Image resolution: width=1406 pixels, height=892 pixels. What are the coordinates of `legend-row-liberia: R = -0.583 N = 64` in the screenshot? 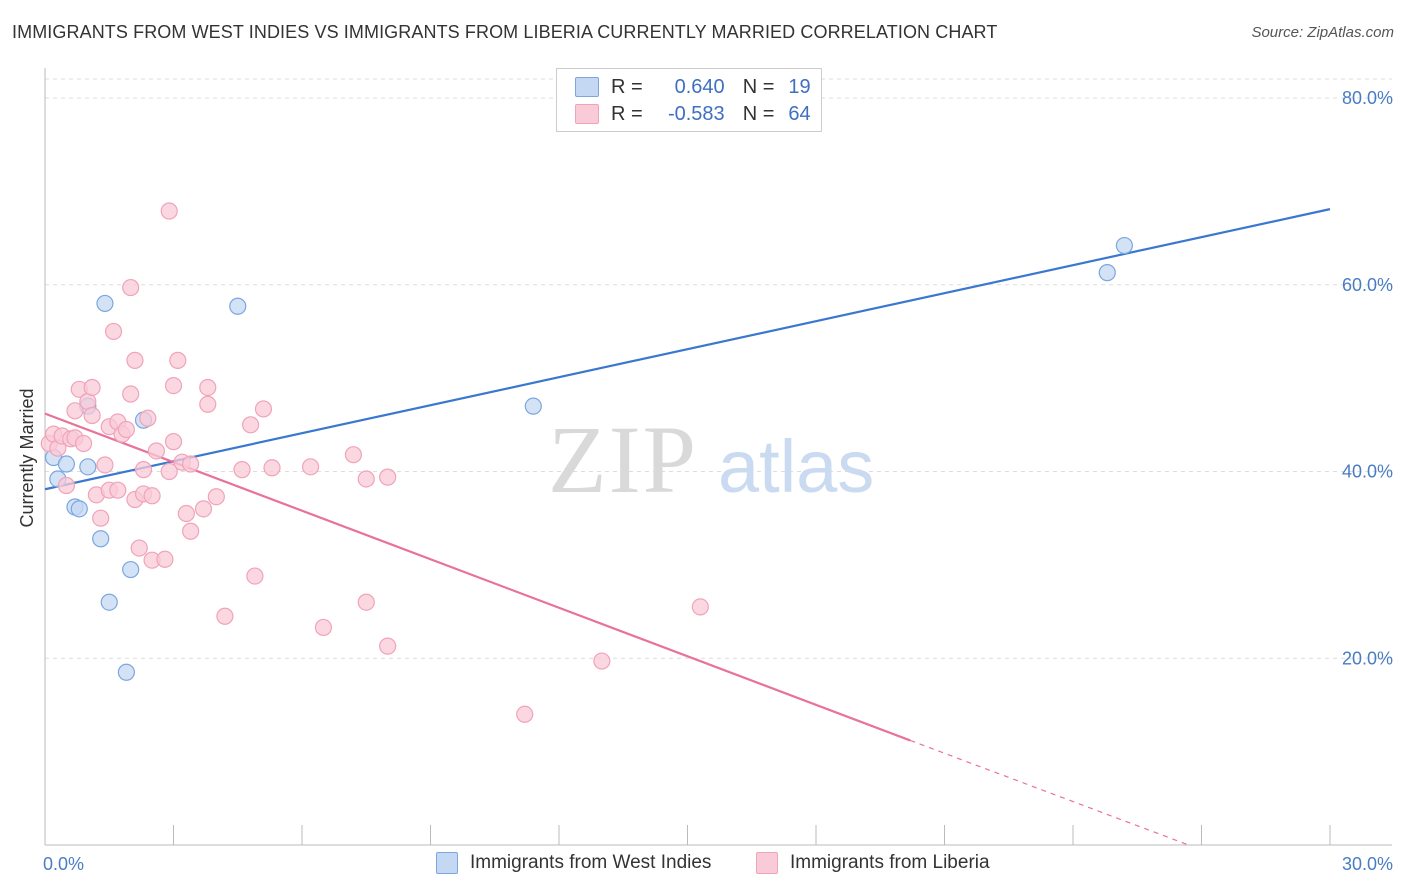 It's located at (693, 114).